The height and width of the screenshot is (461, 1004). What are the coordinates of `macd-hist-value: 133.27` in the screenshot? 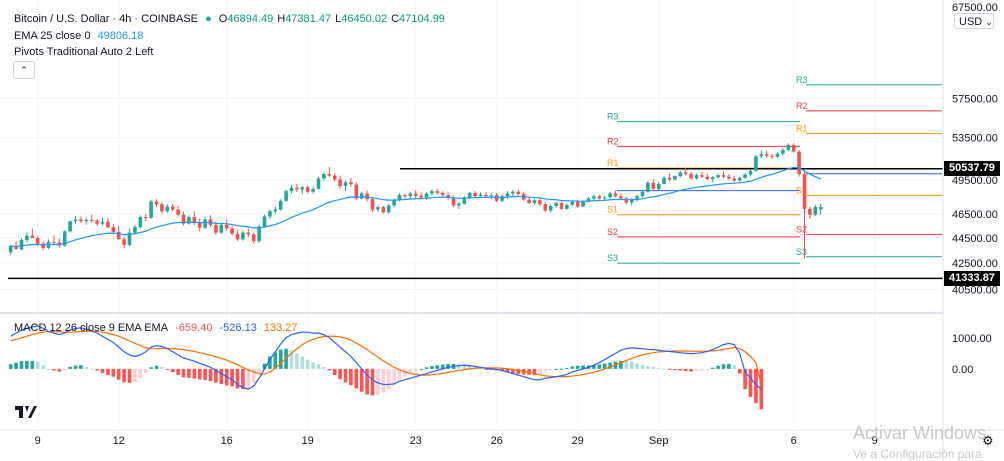 It's located at (280, 328).